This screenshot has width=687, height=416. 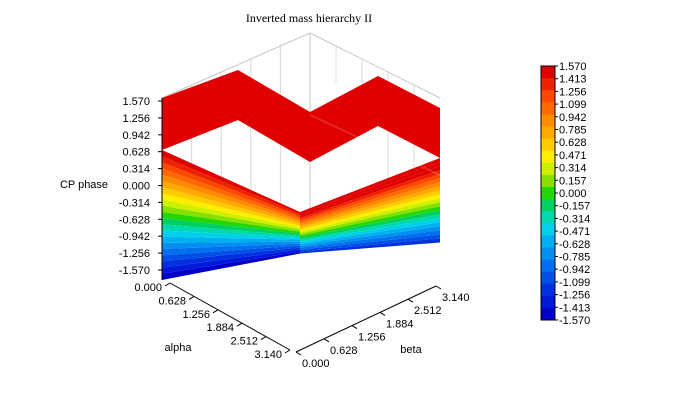 I want to click on colorbar-label: 1.099, so click(x=573, y=105).